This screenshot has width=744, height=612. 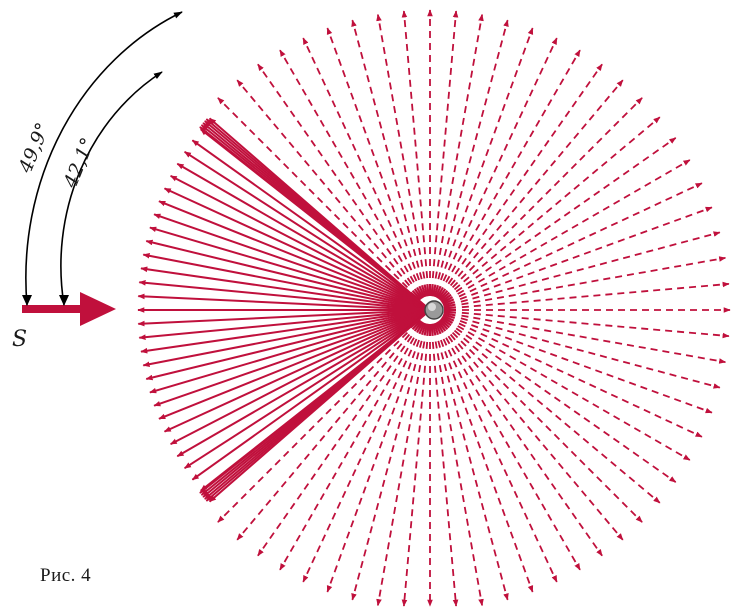 I want to click on angle-inner-label: 42,1°, so click(x=79, y=163).